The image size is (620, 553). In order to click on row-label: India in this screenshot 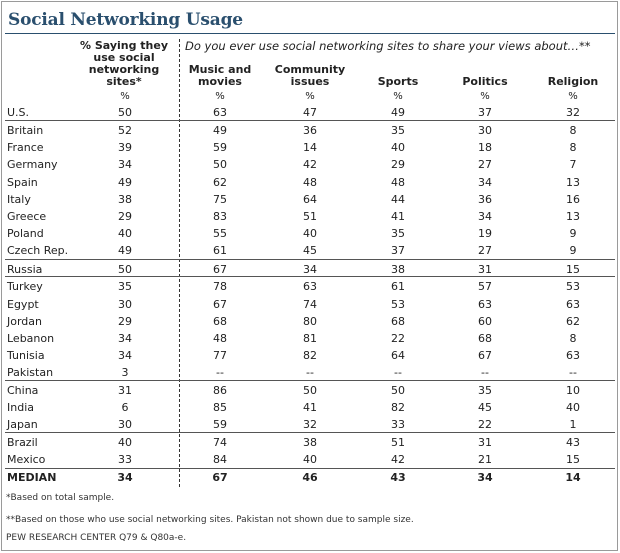, I will do `click(20, 407)`.